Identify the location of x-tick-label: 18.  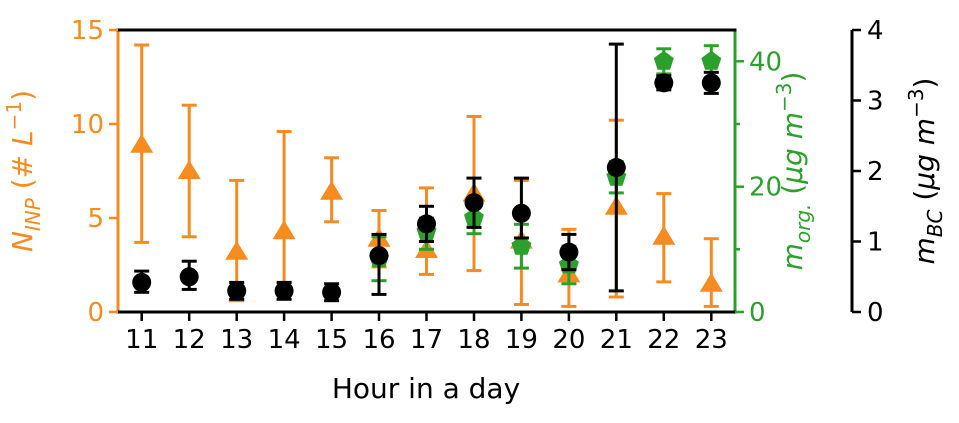
(473, 340).